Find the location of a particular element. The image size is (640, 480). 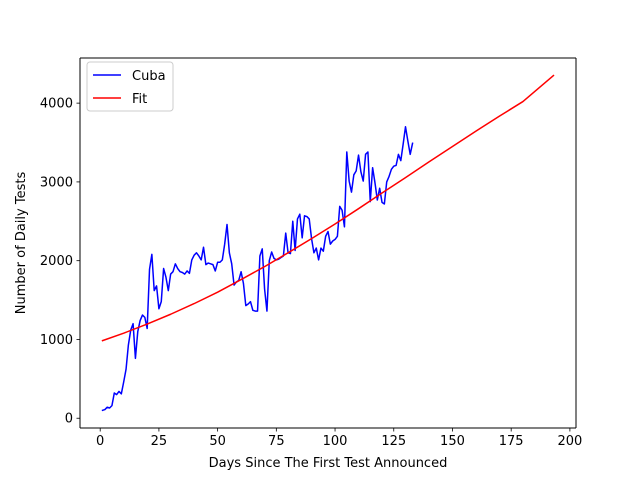

y-tick-label: 0 is located at coordinates (69, 419).